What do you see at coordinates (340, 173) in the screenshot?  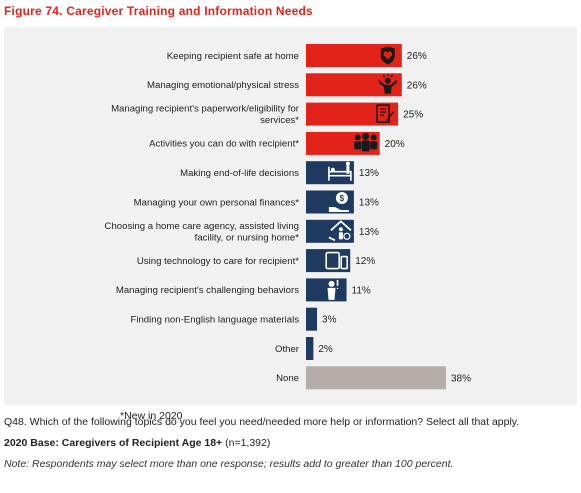 I see `bed-frame` at bounding box center [340, 173].